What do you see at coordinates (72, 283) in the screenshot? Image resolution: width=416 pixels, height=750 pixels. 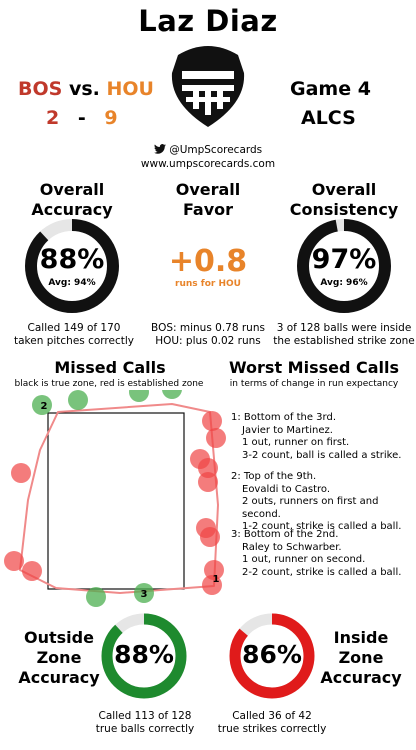 I see `accuracy-avg: Avg: 94%` at bounding box center [72, 283].